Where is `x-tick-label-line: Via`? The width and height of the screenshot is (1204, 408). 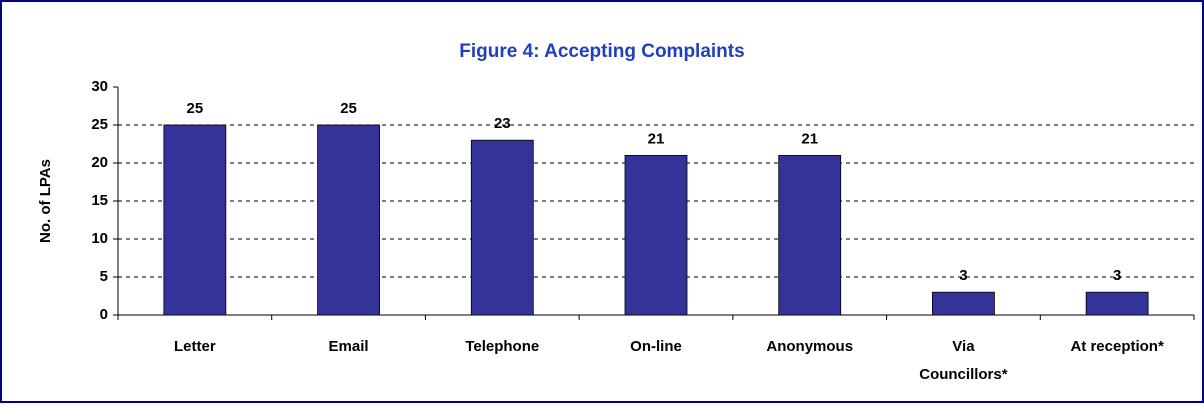
x-tick-label-line: Via is located at coordinates (963, 346).